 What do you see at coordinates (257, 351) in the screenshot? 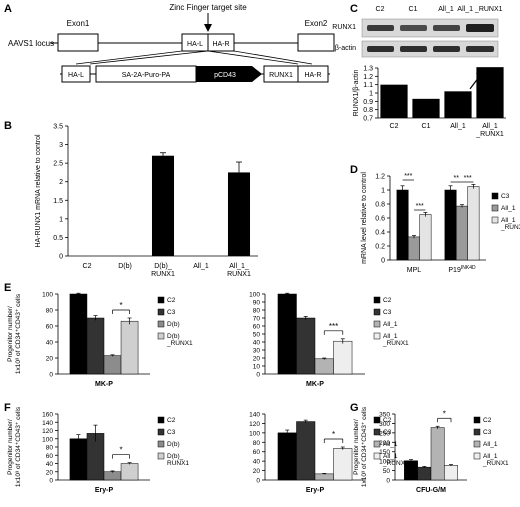
I see `e-right-chart-y-tick-label: 30` at bounding box center [257, 351].